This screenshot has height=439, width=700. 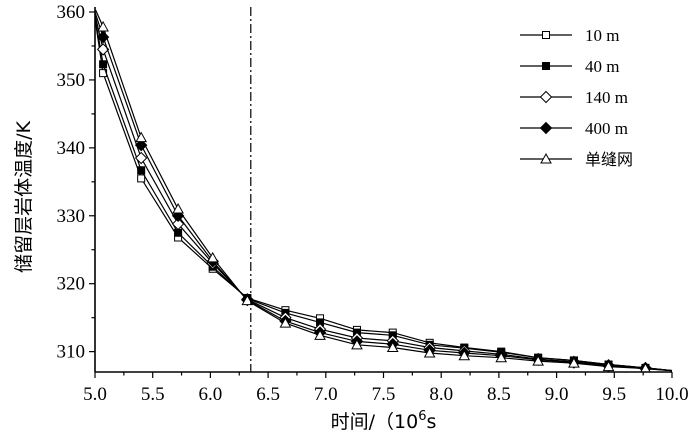 I want to click on x-tick-label: 7.0, so click(x=326, y=394).